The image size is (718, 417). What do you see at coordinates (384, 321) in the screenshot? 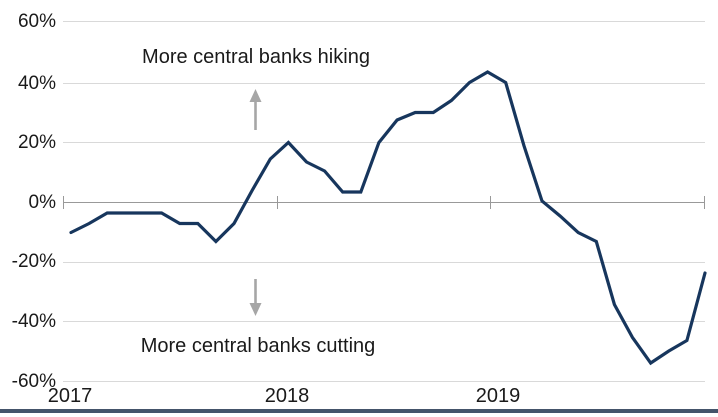
I see `gridline-neg40` at bounding box center [384, 321].